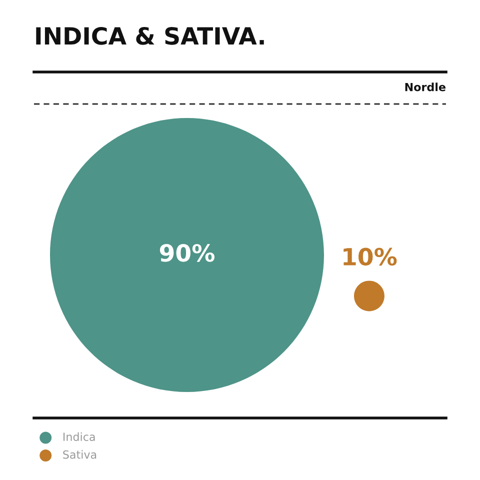  Describe the element at coordinates (425, 87) in the screenshot. I see `text: Nordle` at that location.